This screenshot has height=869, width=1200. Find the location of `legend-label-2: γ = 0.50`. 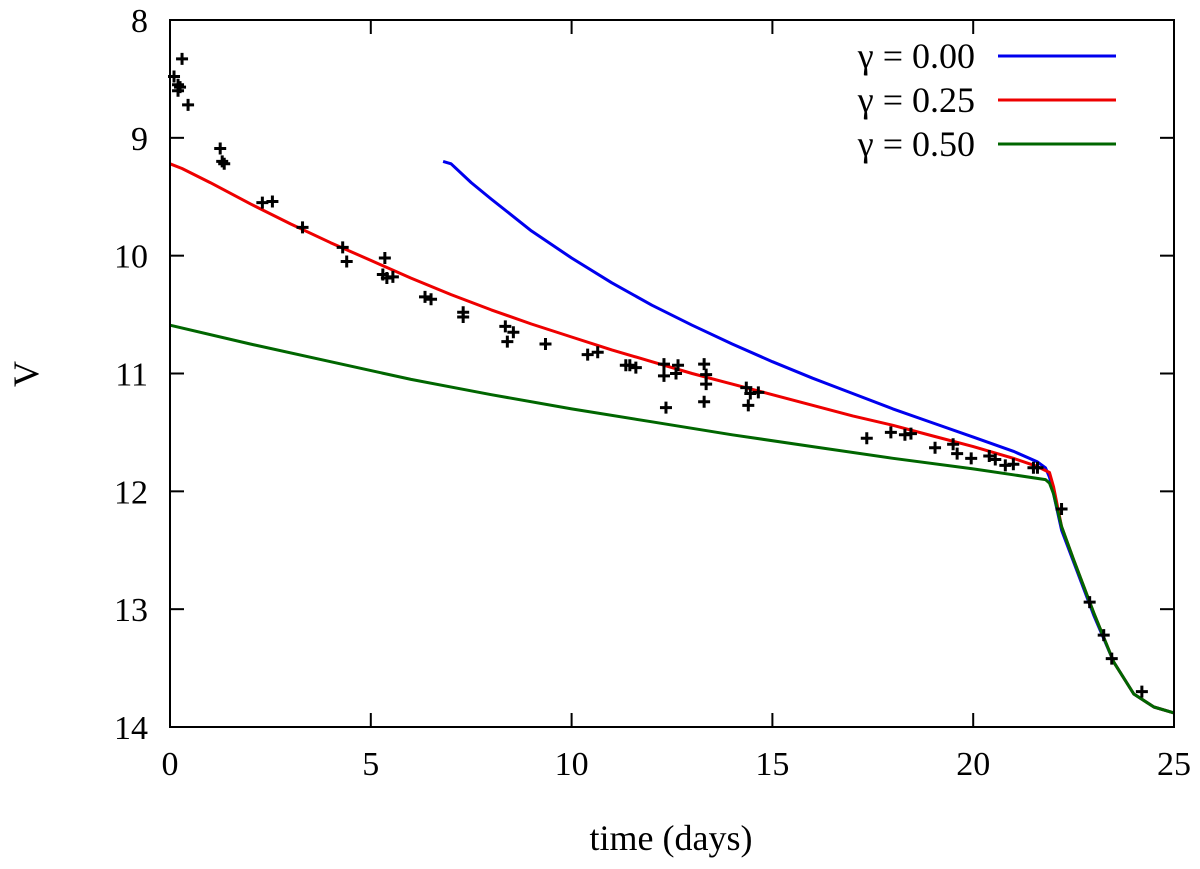

legend-label-2: γ = 0.50 is located at coordinates (916, 144).